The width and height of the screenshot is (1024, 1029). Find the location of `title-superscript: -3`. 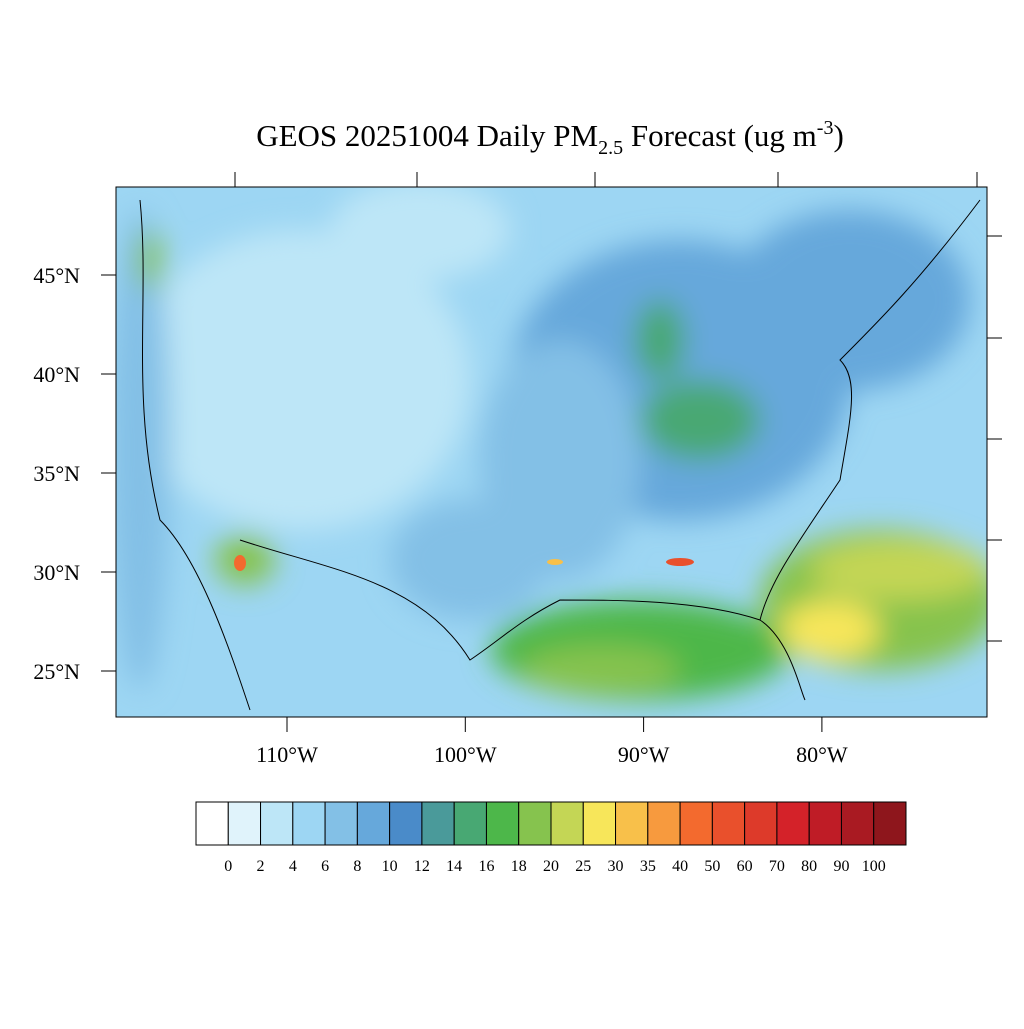

title-superscript: -3 is located at coordinates (825, 128).